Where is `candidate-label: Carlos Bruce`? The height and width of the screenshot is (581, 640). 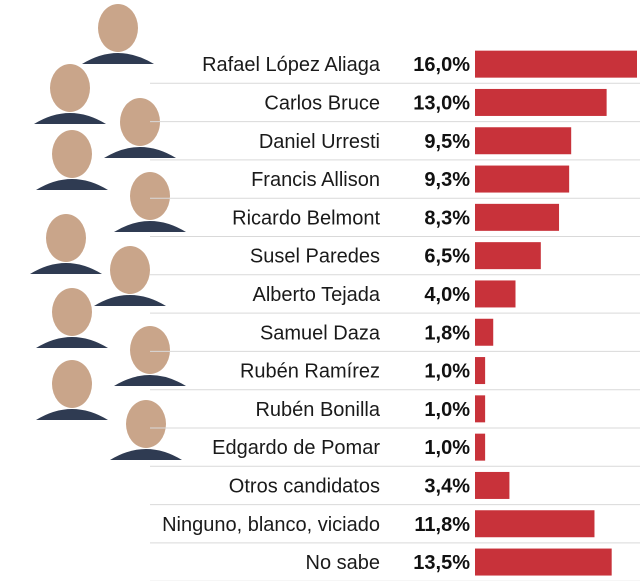 candidate-label: Carlos Bruce is located at coordinates (322, 103).